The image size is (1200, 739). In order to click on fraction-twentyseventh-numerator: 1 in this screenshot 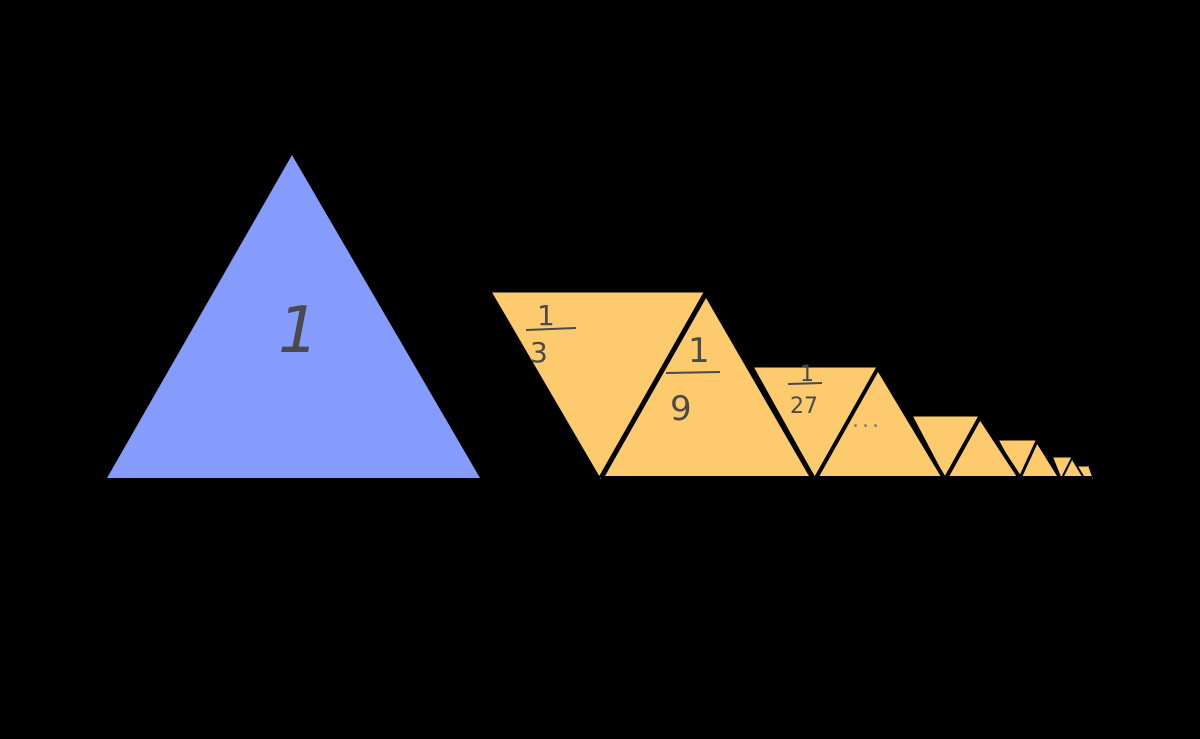, I will do `click(807, 374)`.